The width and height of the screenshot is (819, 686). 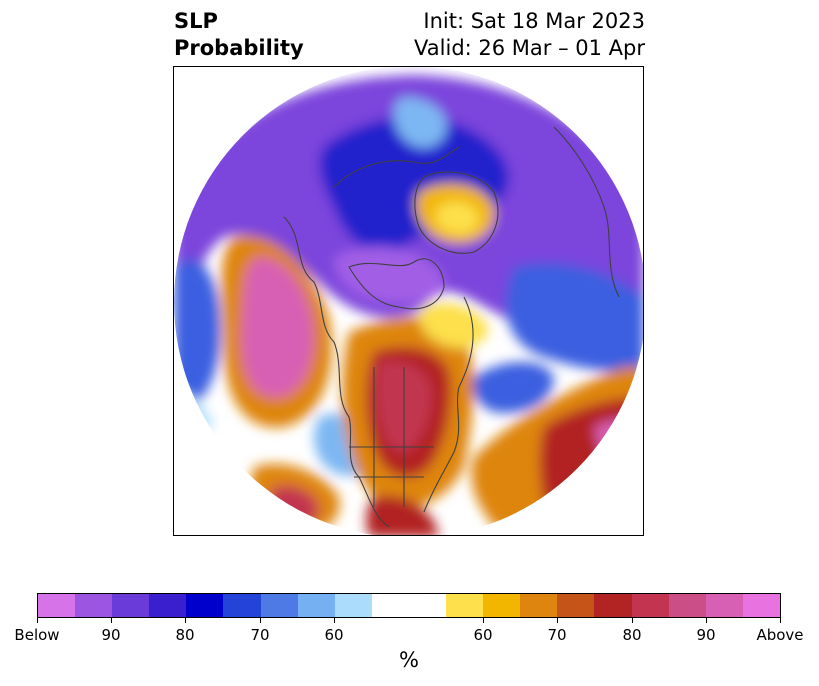 I want to click on valid-range: Valid: 26 Mar – 01 Apr, so click(x=529, y=48).